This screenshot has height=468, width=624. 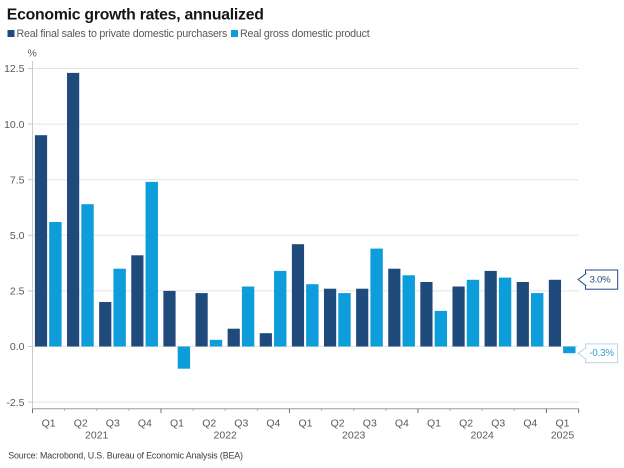 I want to click on svg-text: -0.3%, so click(x=601, y=353).